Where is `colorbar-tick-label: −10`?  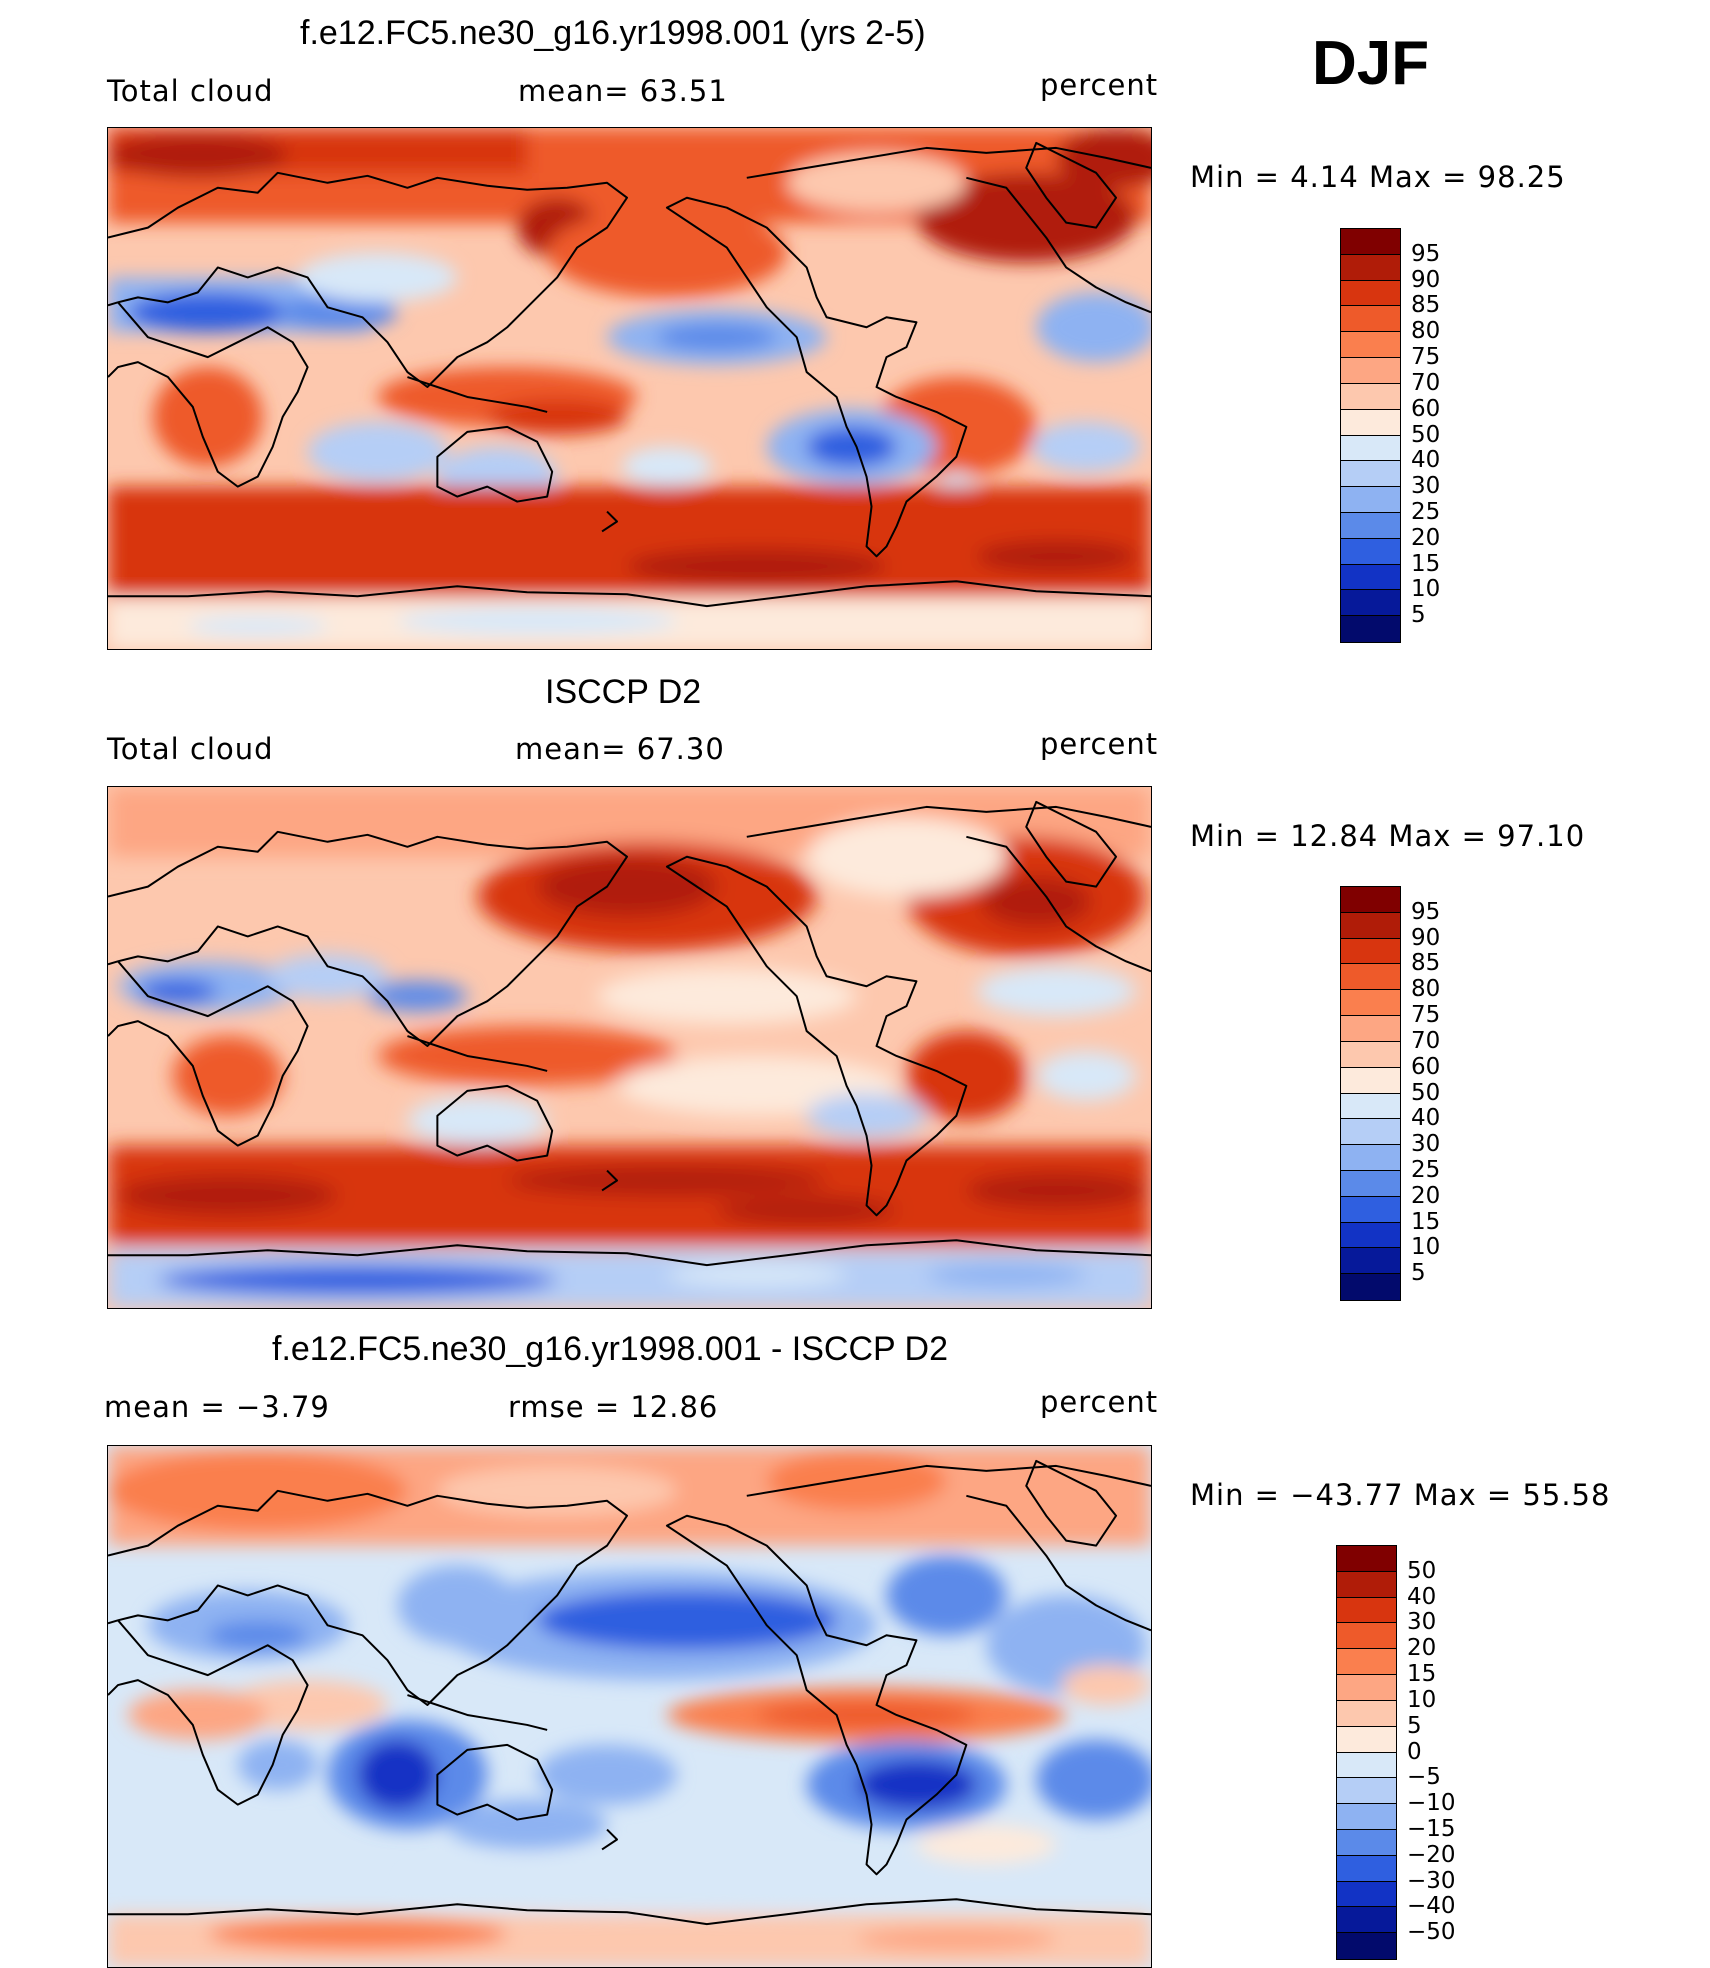
colorbar-tick-label: −10 is located at coordinates (1431, 1803).